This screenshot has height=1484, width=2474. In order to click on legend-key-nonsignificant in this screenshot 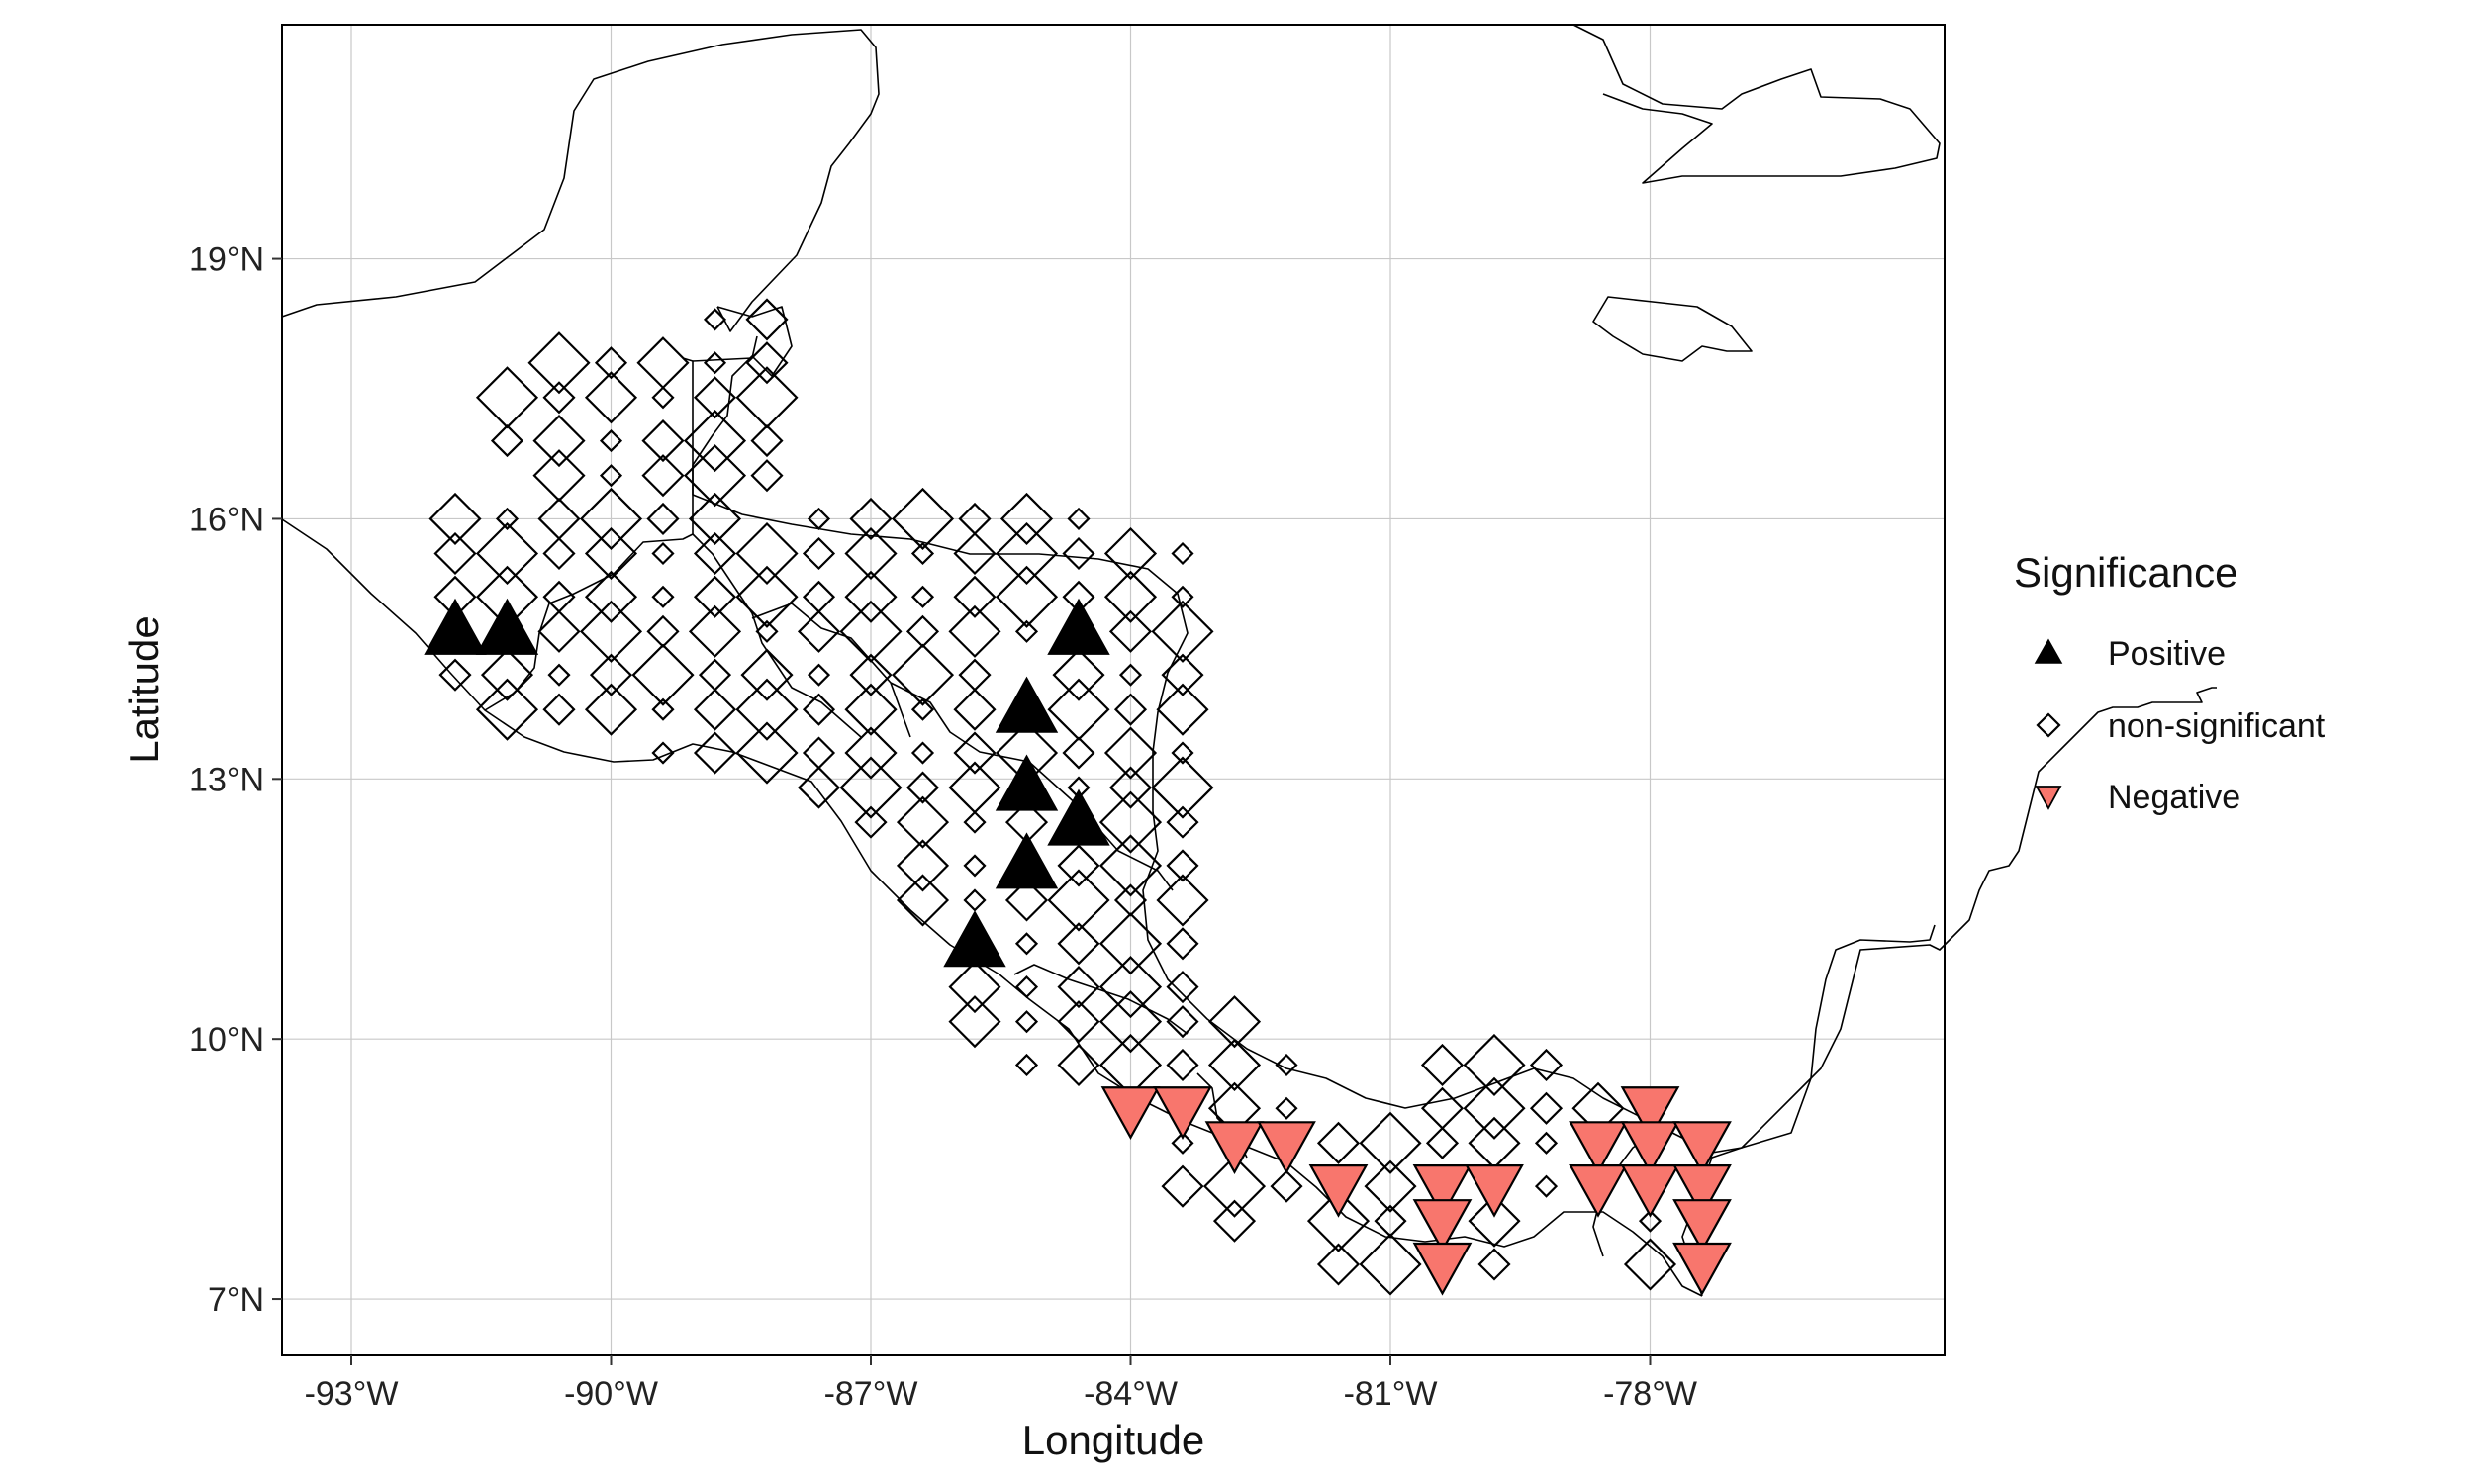, I will do `click(2048, 725)`.